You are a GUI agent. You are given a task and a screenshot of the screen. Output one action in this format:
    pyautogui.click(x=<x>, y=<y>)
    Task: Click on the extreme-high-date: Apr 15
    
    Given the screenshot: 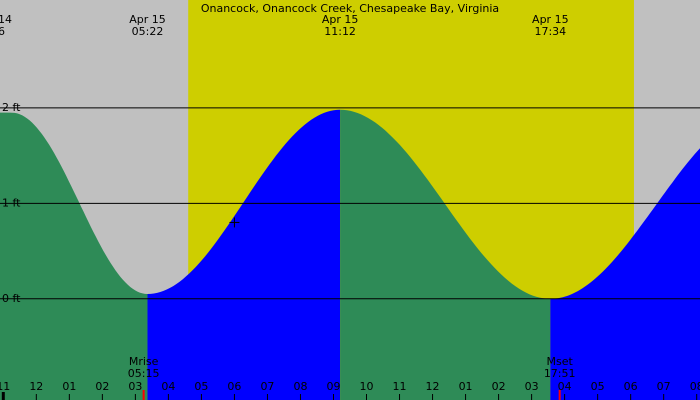 What is the action you would take?
    pyautogui.click(x=340, y=19)
    